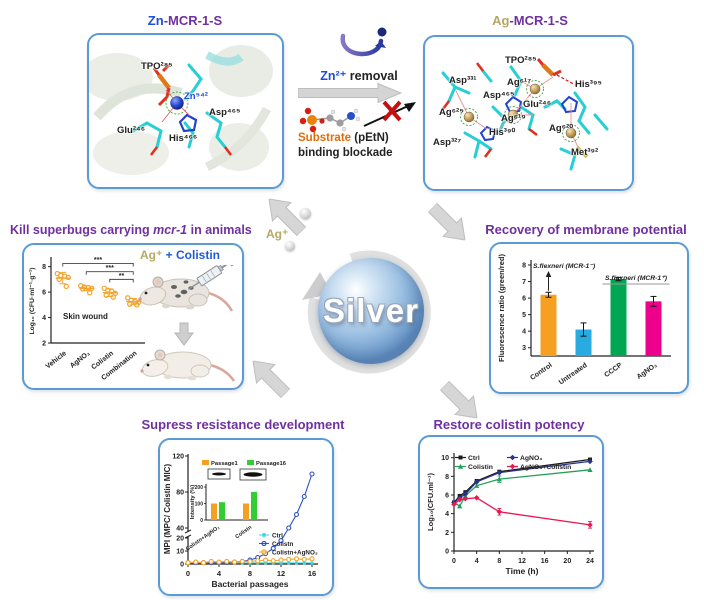 This screenshot has width=704, height=600. Describe the element at coordinates (325, 138) in the screenshot. I see `substrate-word: Substrate` at that location.